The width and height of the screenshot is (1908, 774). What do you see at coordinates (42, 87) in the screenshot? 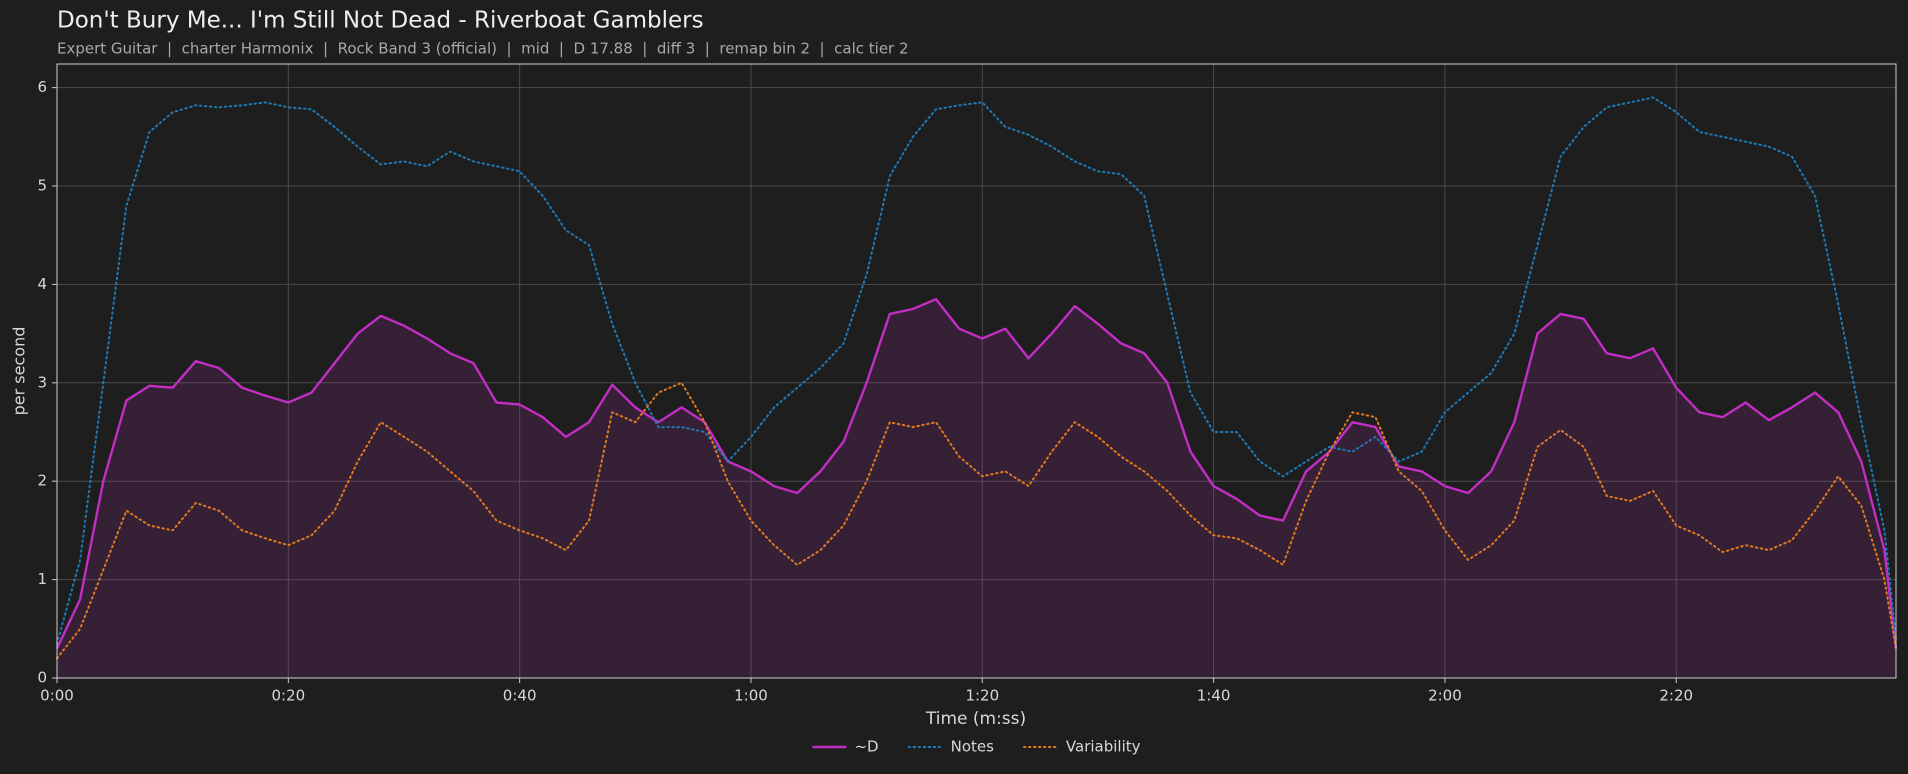
I see `y-tick-label: 6` at bounding box center [42, 87].